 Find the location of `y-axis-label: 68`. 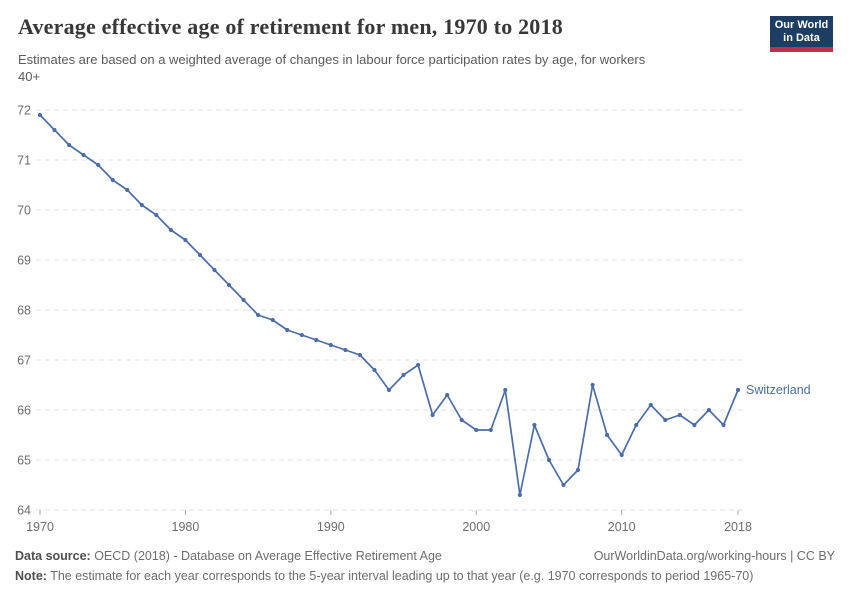

y-axis-label: 68 is located at coordinates (24, 311).